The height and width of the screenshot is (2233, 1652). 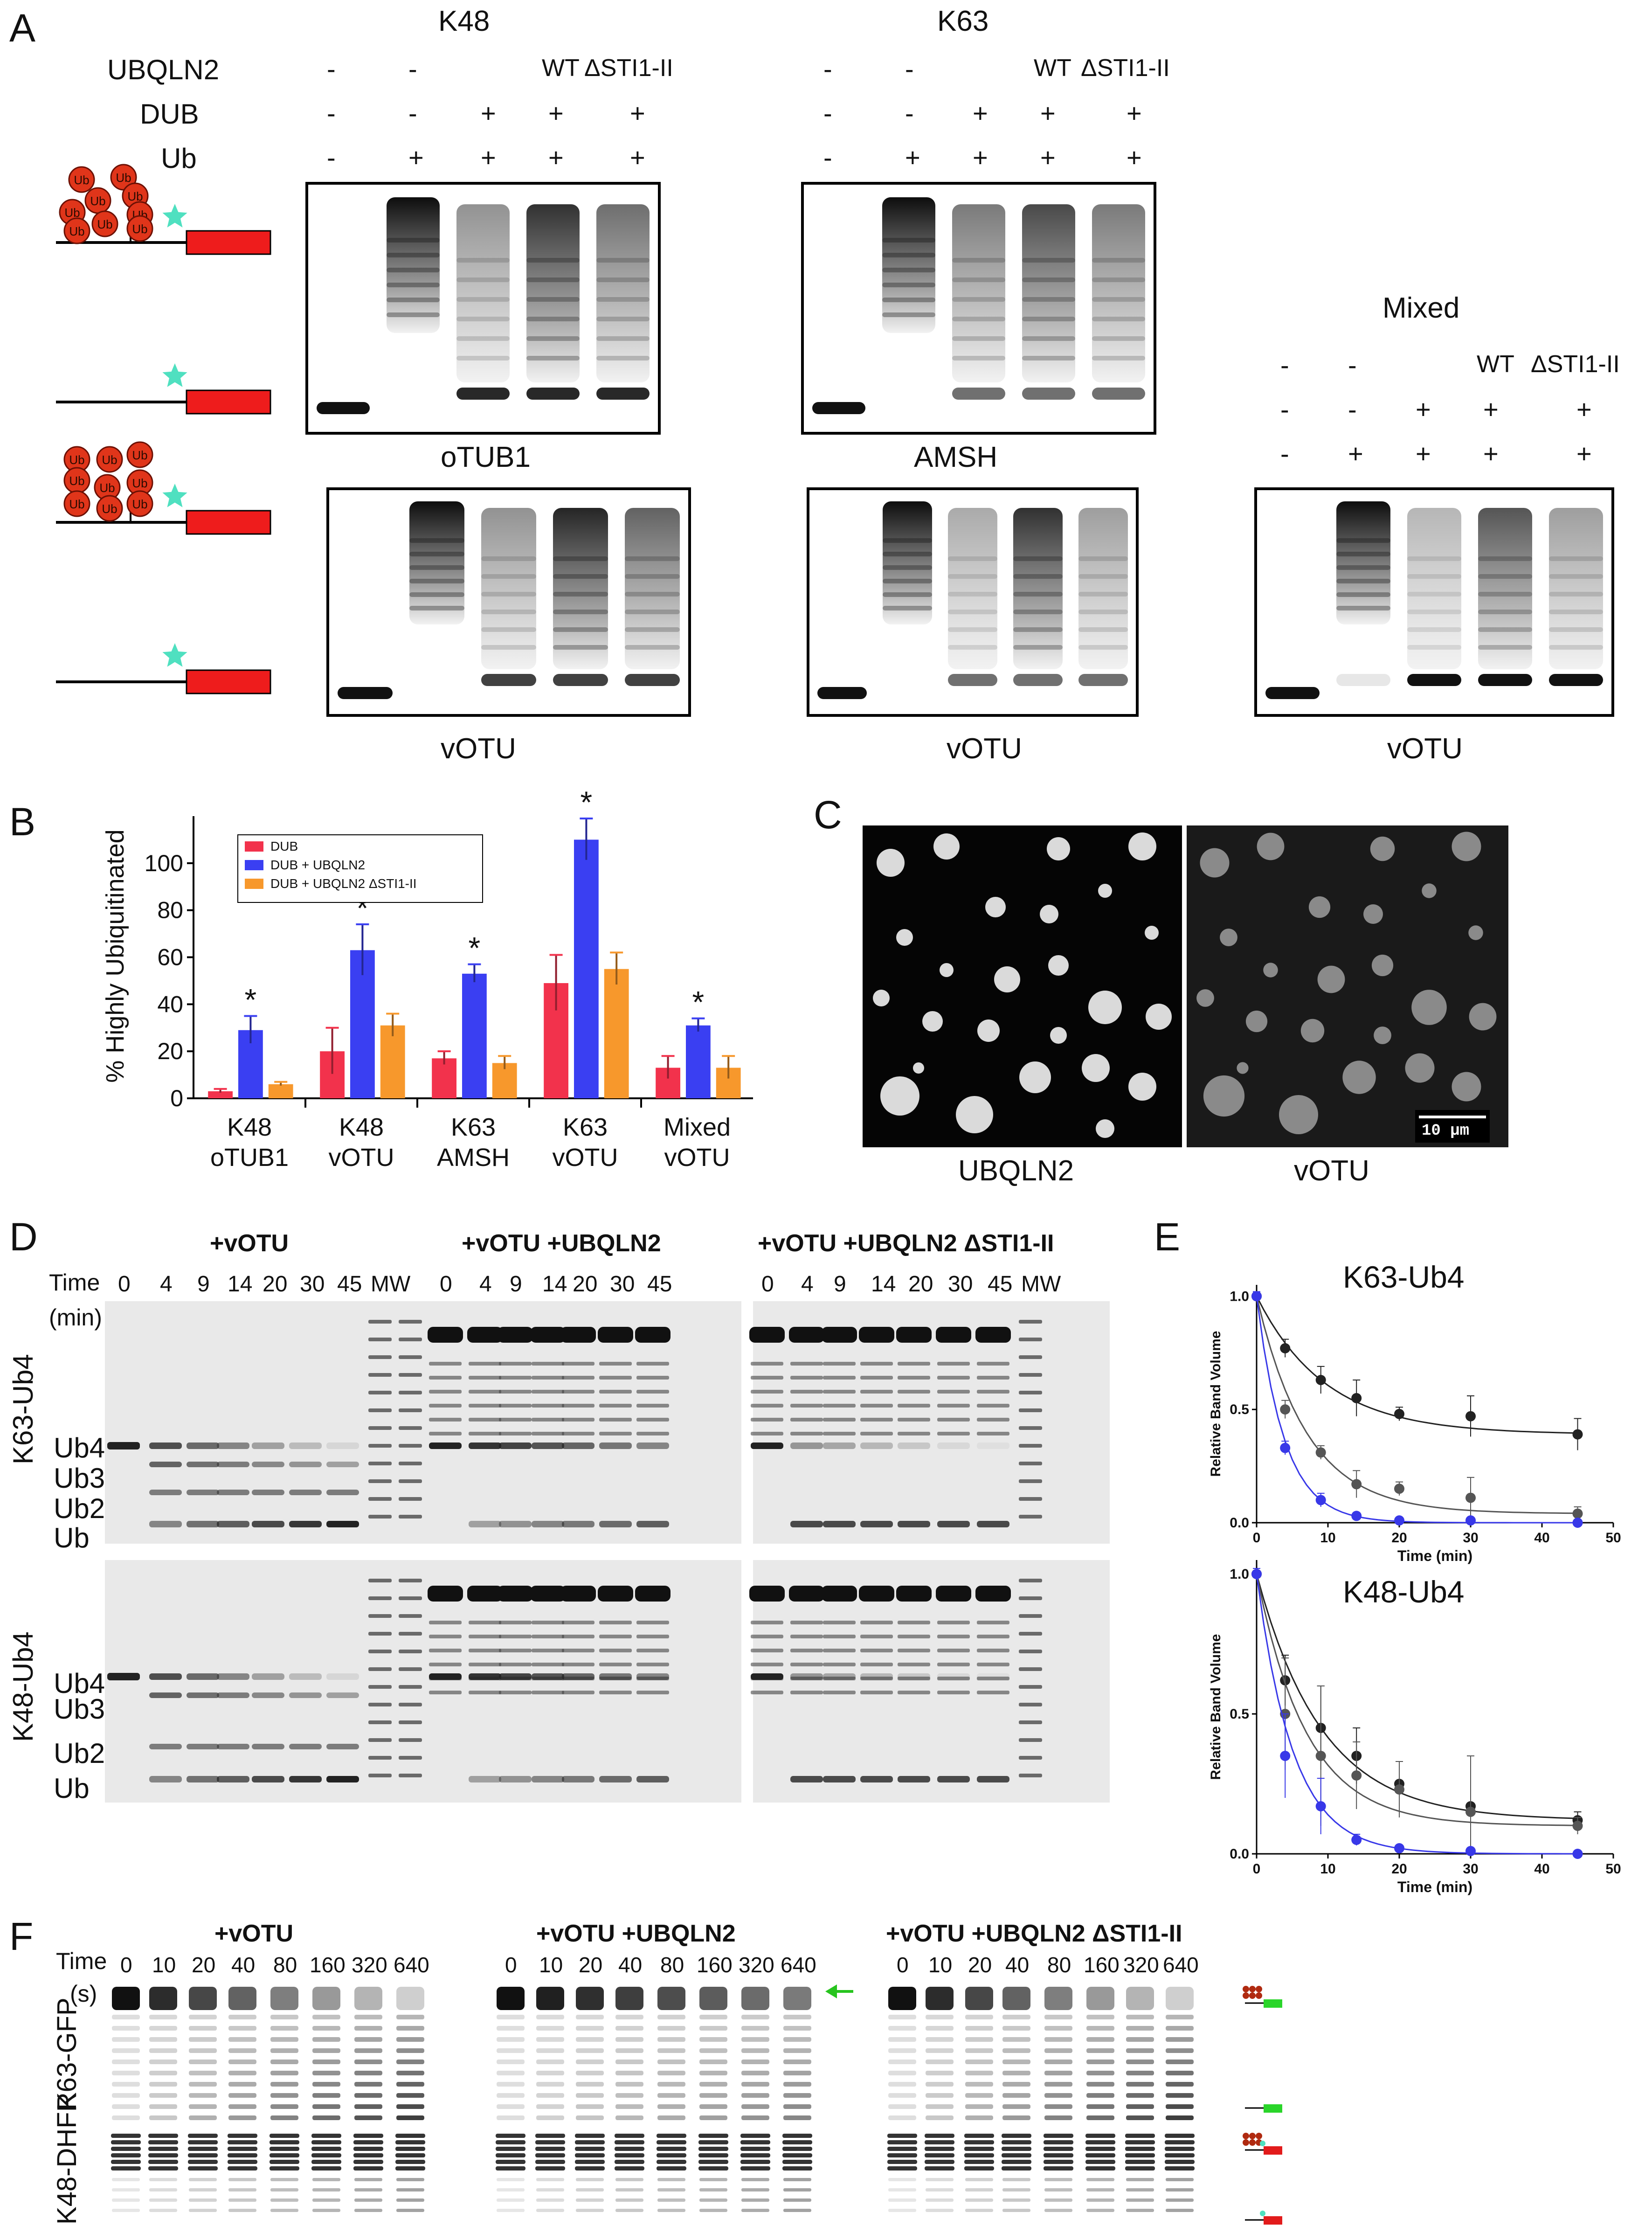 What do you see at coordinates (228, 402) in the screenshot?
I see `substrate-box` at bounding box center [228, 402].